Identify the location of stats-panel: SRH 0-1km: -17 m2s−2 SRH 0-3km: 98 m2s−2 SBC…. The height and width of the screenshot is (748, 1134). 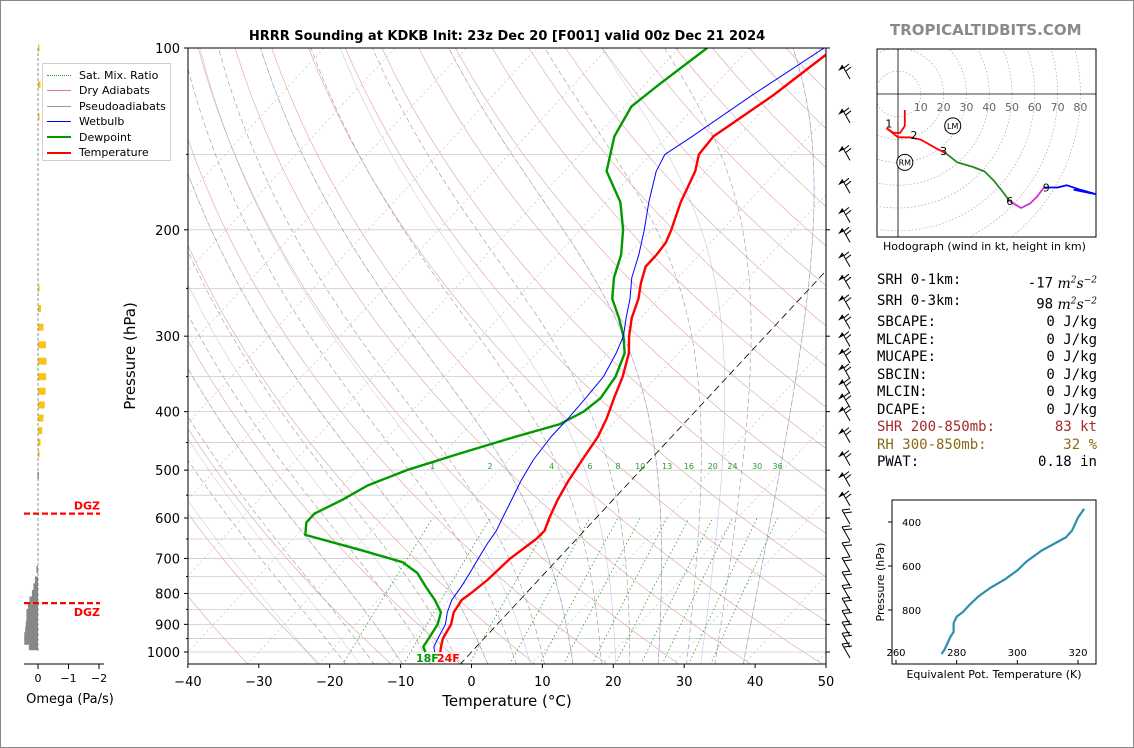
(987, 372).